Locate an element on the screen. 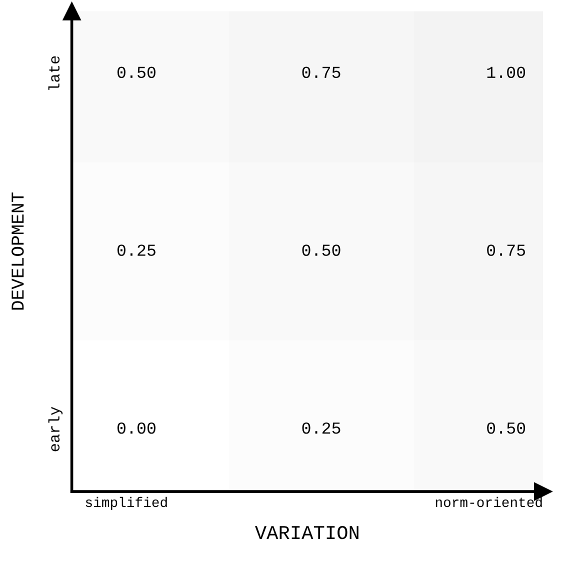 This screenshot has width=561, height=565. x-axis-title: VARIATION is located at coordinates (306, 533).